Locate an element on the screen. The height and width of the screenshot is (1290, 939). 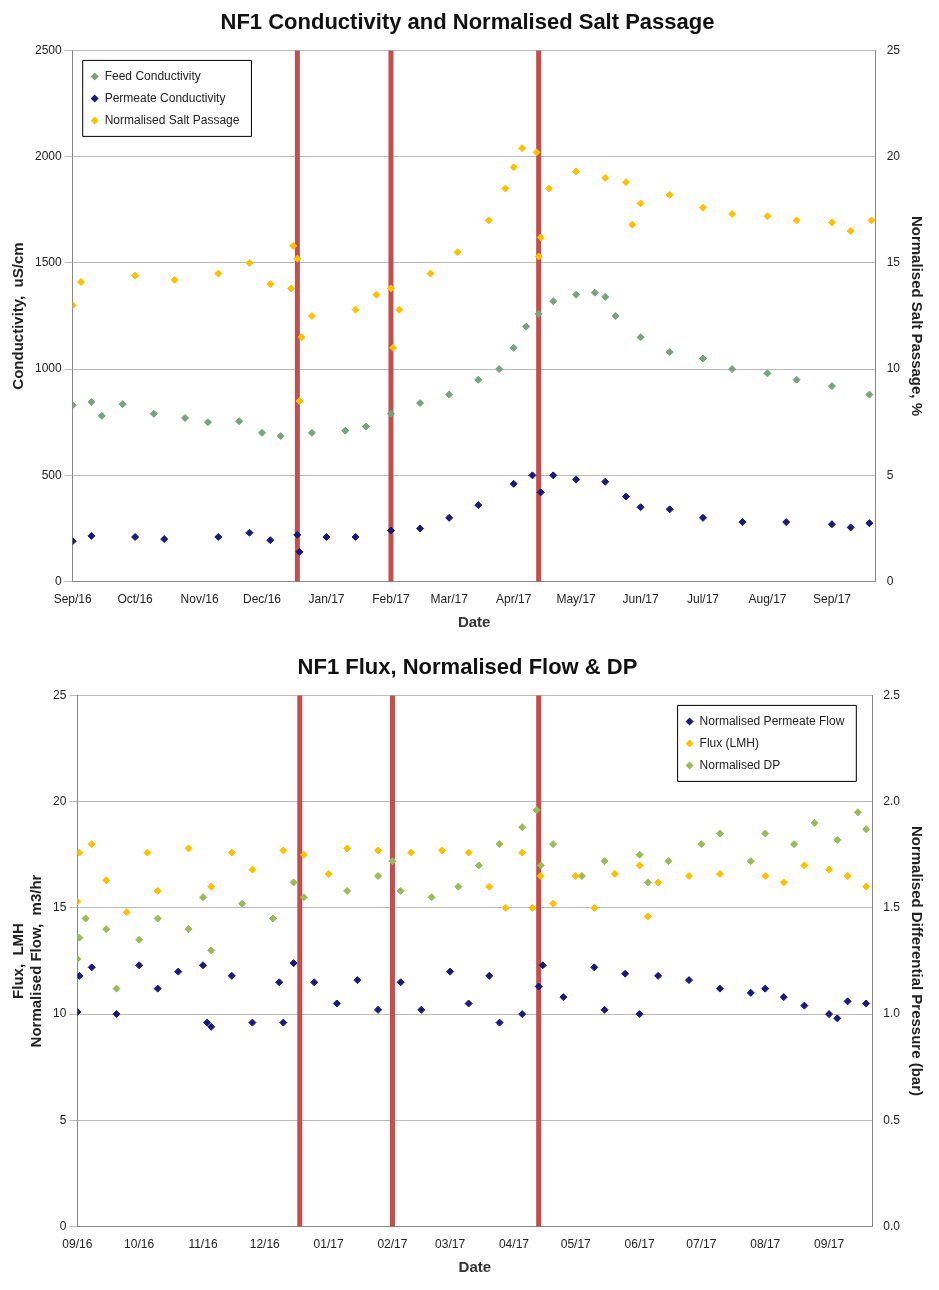
y-tick-label: 500 is located at coordinates (52, 474).